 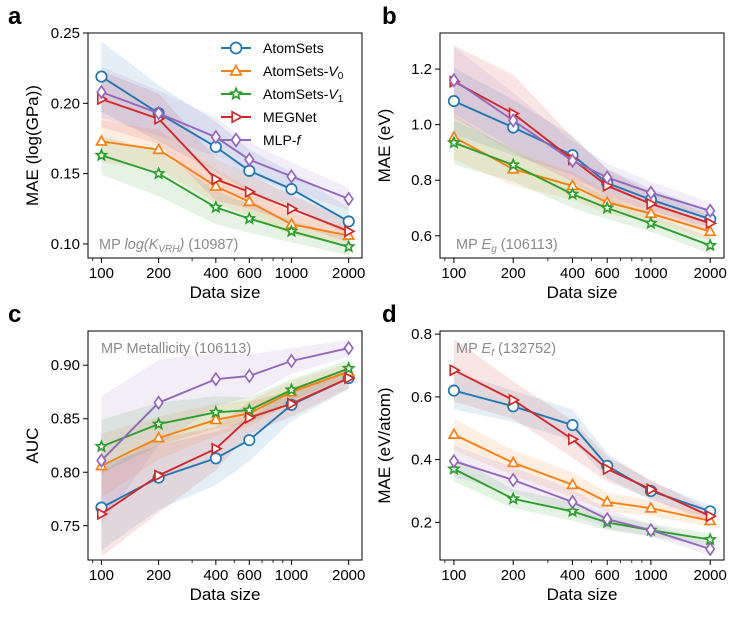 I want to click on x-axis-label: Data size, so click(x=582, y=594).